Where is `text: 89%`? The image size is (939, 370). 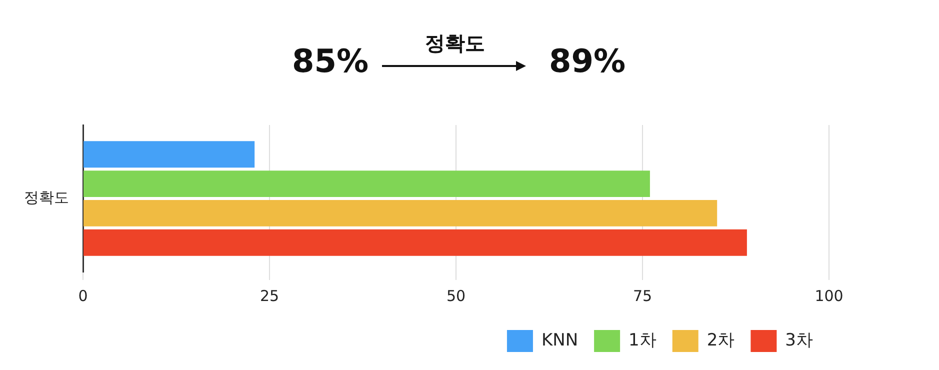 text: 89% is located at coordinates (587, 61).